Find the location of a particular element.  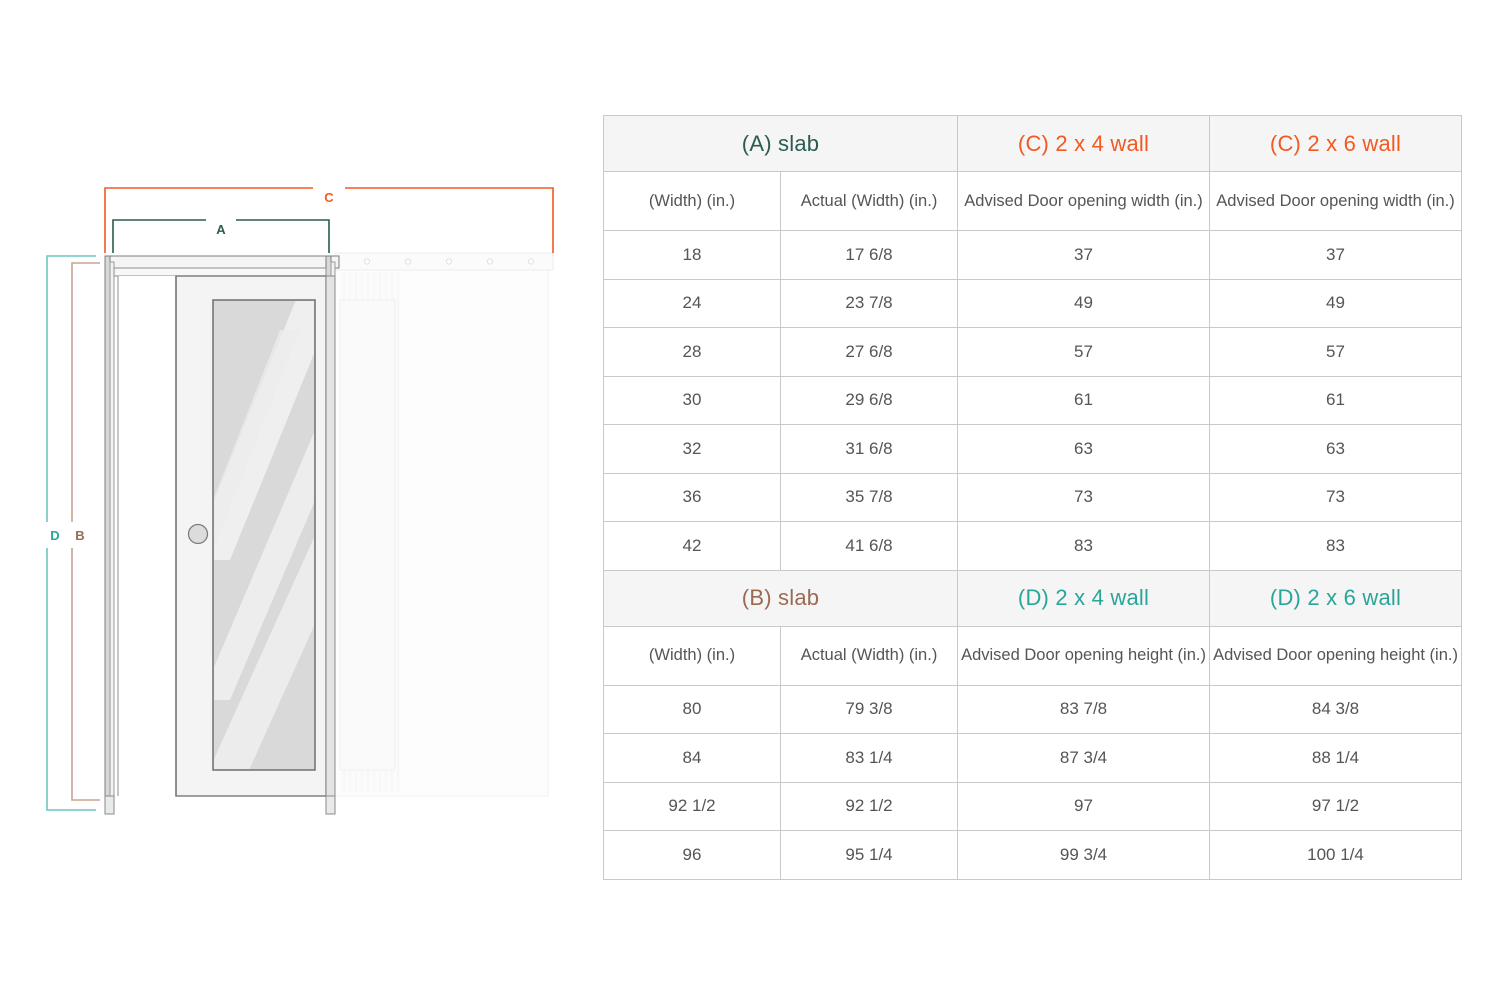

group-header-cell: (C) 2 x 6 wall is located at coordinates (1336, 143).